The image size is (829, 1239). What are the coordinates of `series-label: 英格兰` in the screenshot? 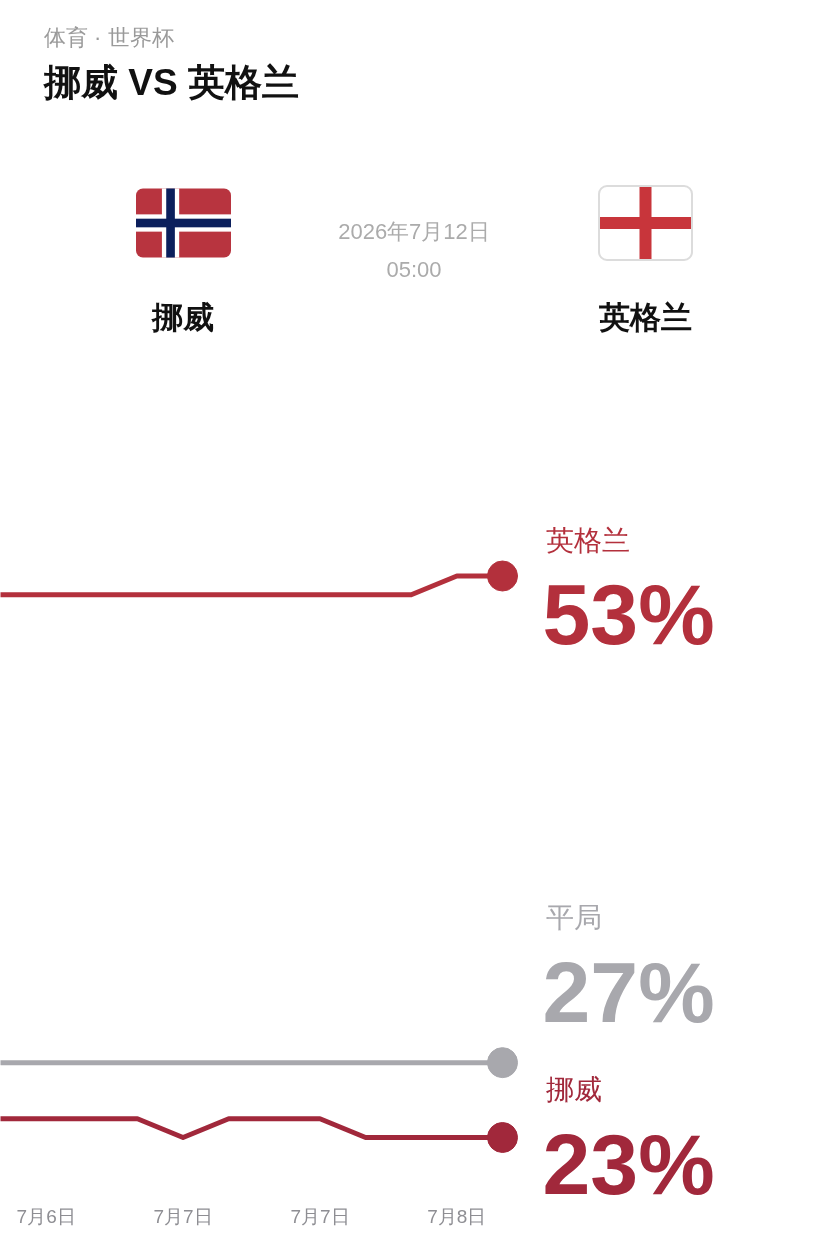 It's located at (587, 540).